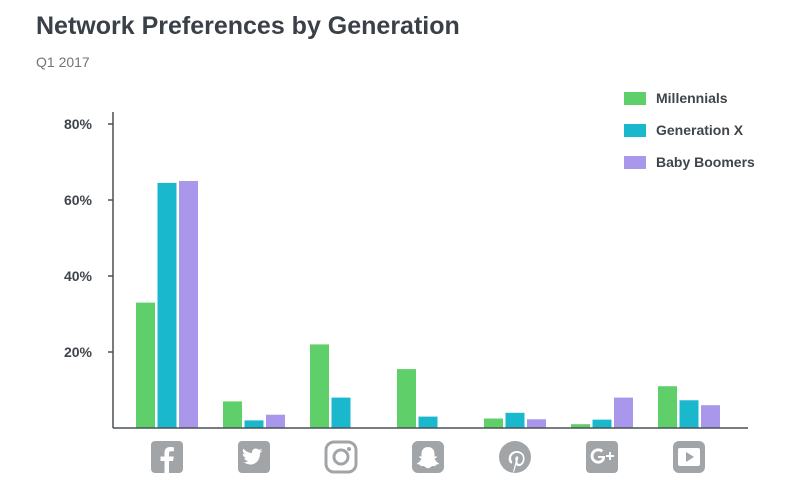  I want to click on instagram-icon, so click(341, 457).